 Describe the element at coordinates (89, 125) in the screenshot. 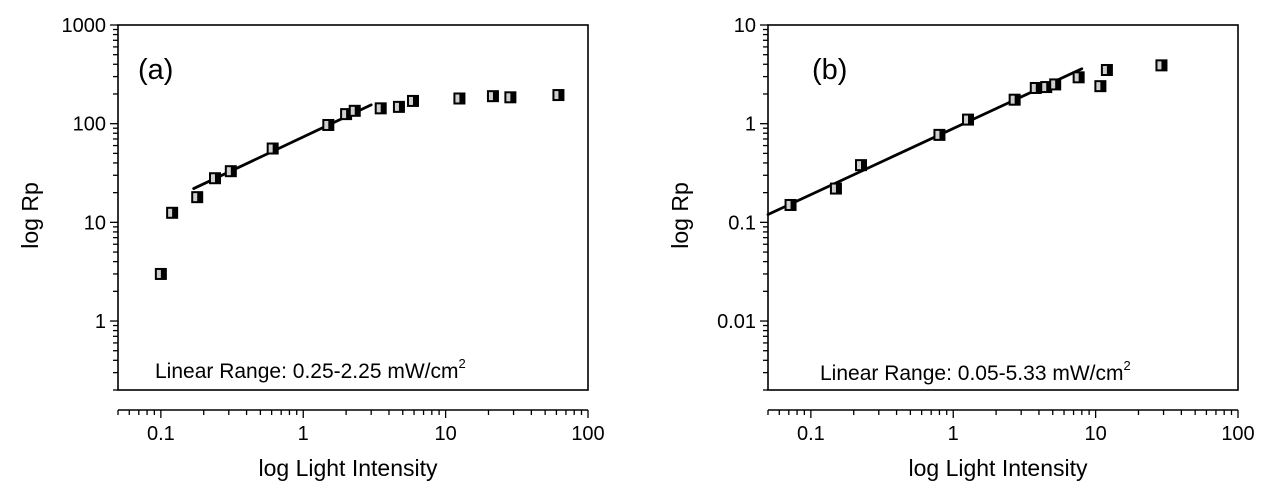

I see `y-tick-label: 100` at that location.